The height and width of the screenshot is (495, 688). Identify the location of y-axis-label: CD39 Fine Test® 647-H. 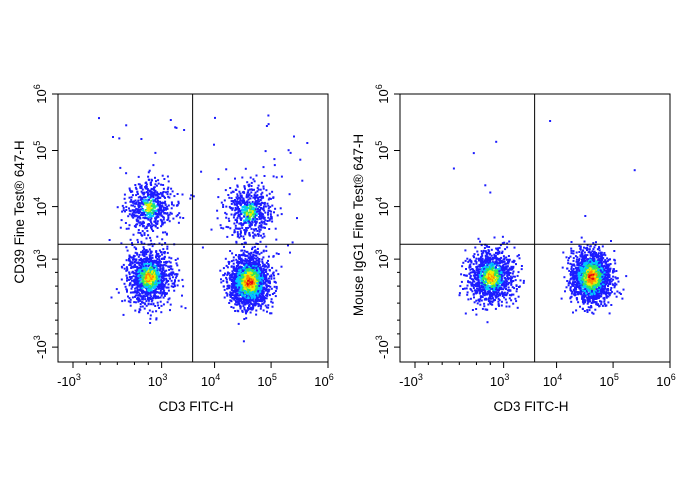
(19, 211).